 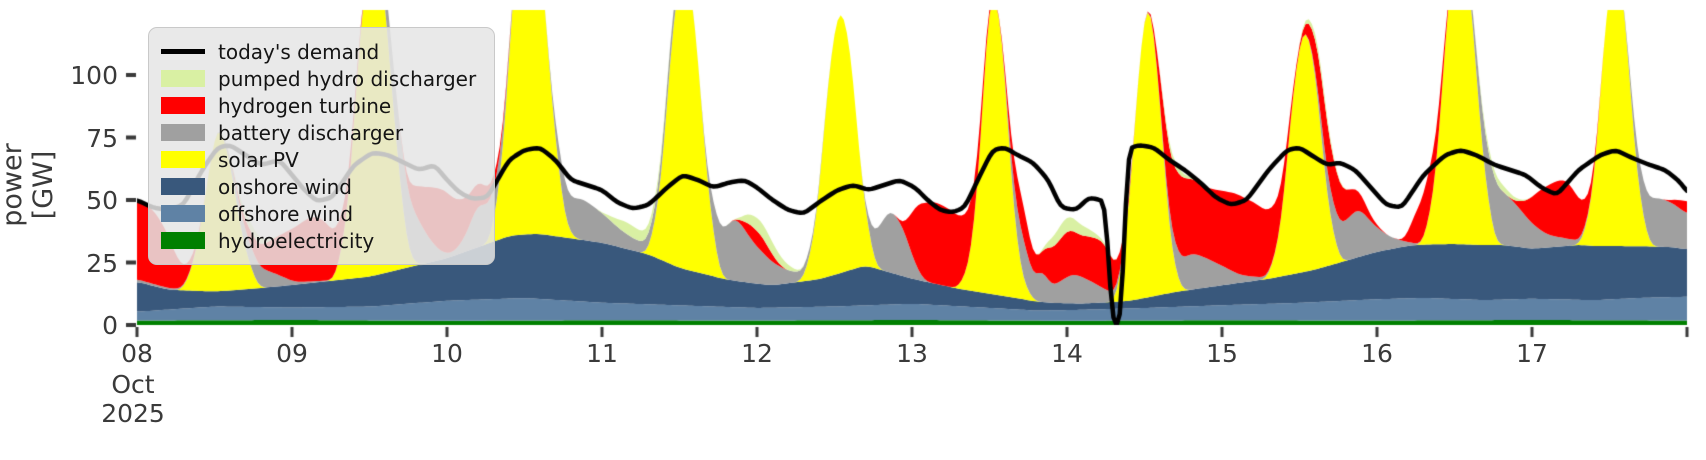 I want to click on x-tick-label-16: 16, so click(x=1377, y=353).